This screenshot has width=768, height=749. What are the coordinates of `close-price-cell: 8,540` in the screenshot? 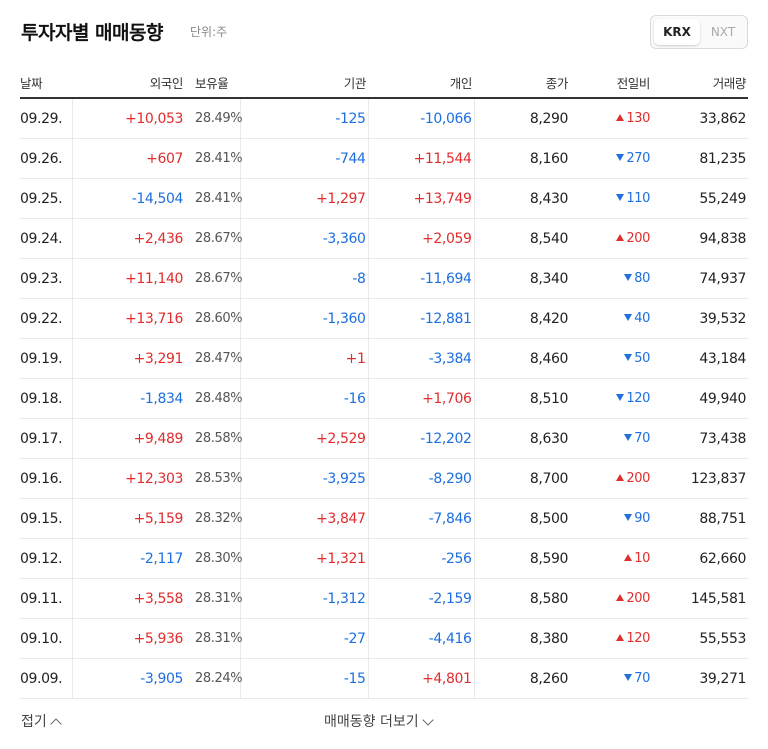 It's located at (522, 238).